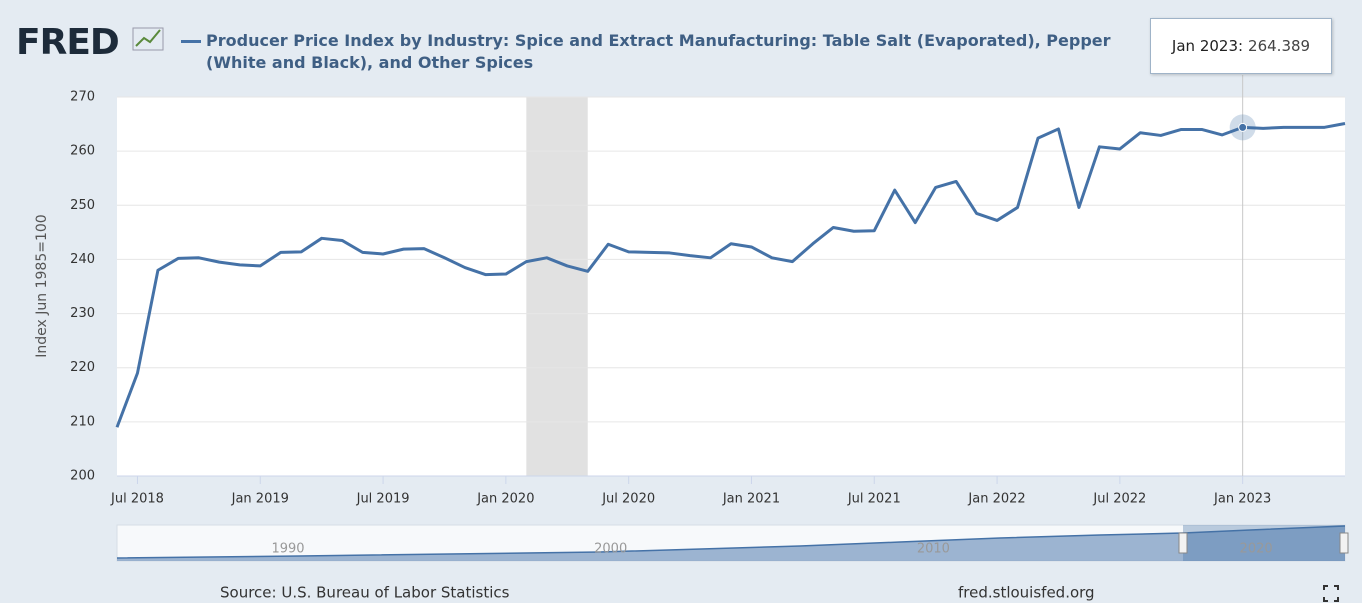 The image size is (1362, 603). What do you see at coordinates (557, 286) in the screenshot?
I see `recession-band` at bounding box center [557, 286].